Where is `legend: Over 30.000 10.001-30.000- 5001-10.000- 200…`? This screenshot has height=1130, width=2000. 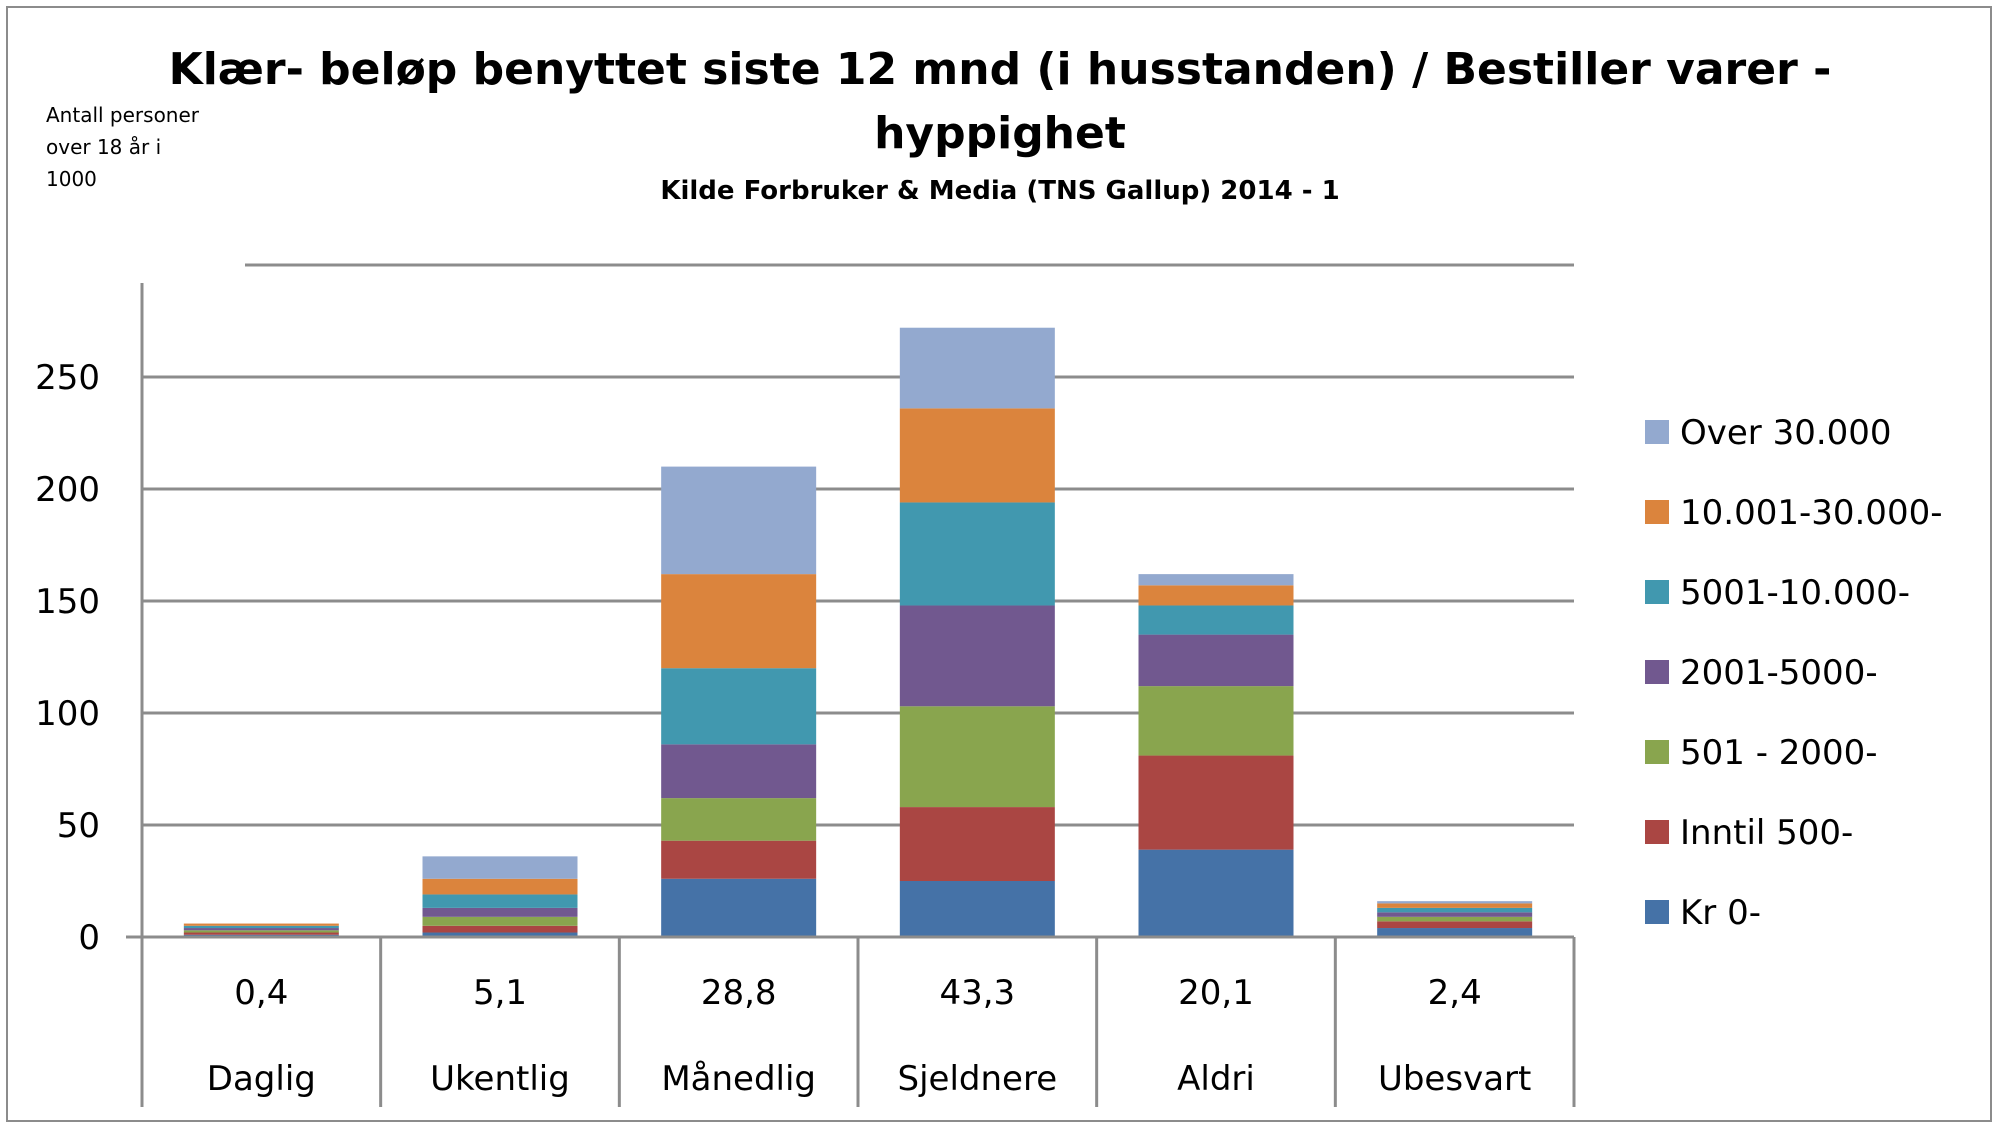
legend: Over 30.000 10.001-30.000- 5001-10.000- 200… is located at coordinates (1793, 673).